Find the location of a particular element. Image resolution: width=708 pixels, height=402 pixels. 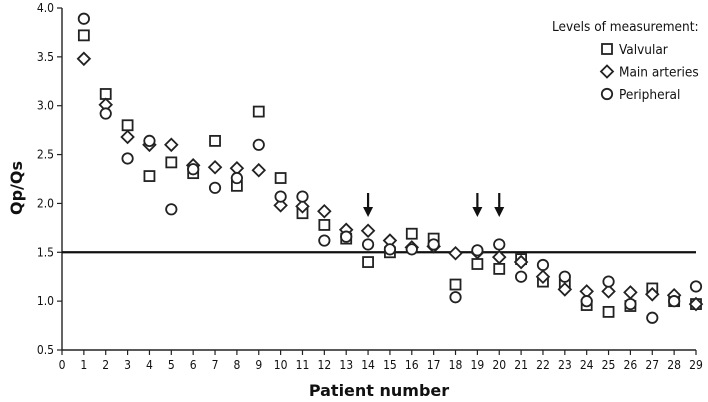

y-axis-title: Qp/Qs is located at coordinates (16, 188).